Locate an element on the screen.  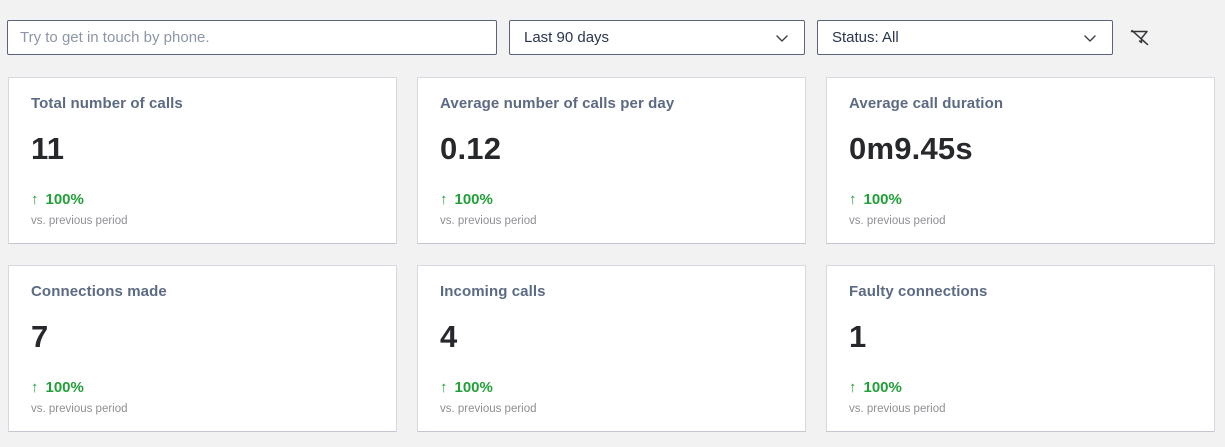
filter-off-icon is located at coordinates (1140, 38).